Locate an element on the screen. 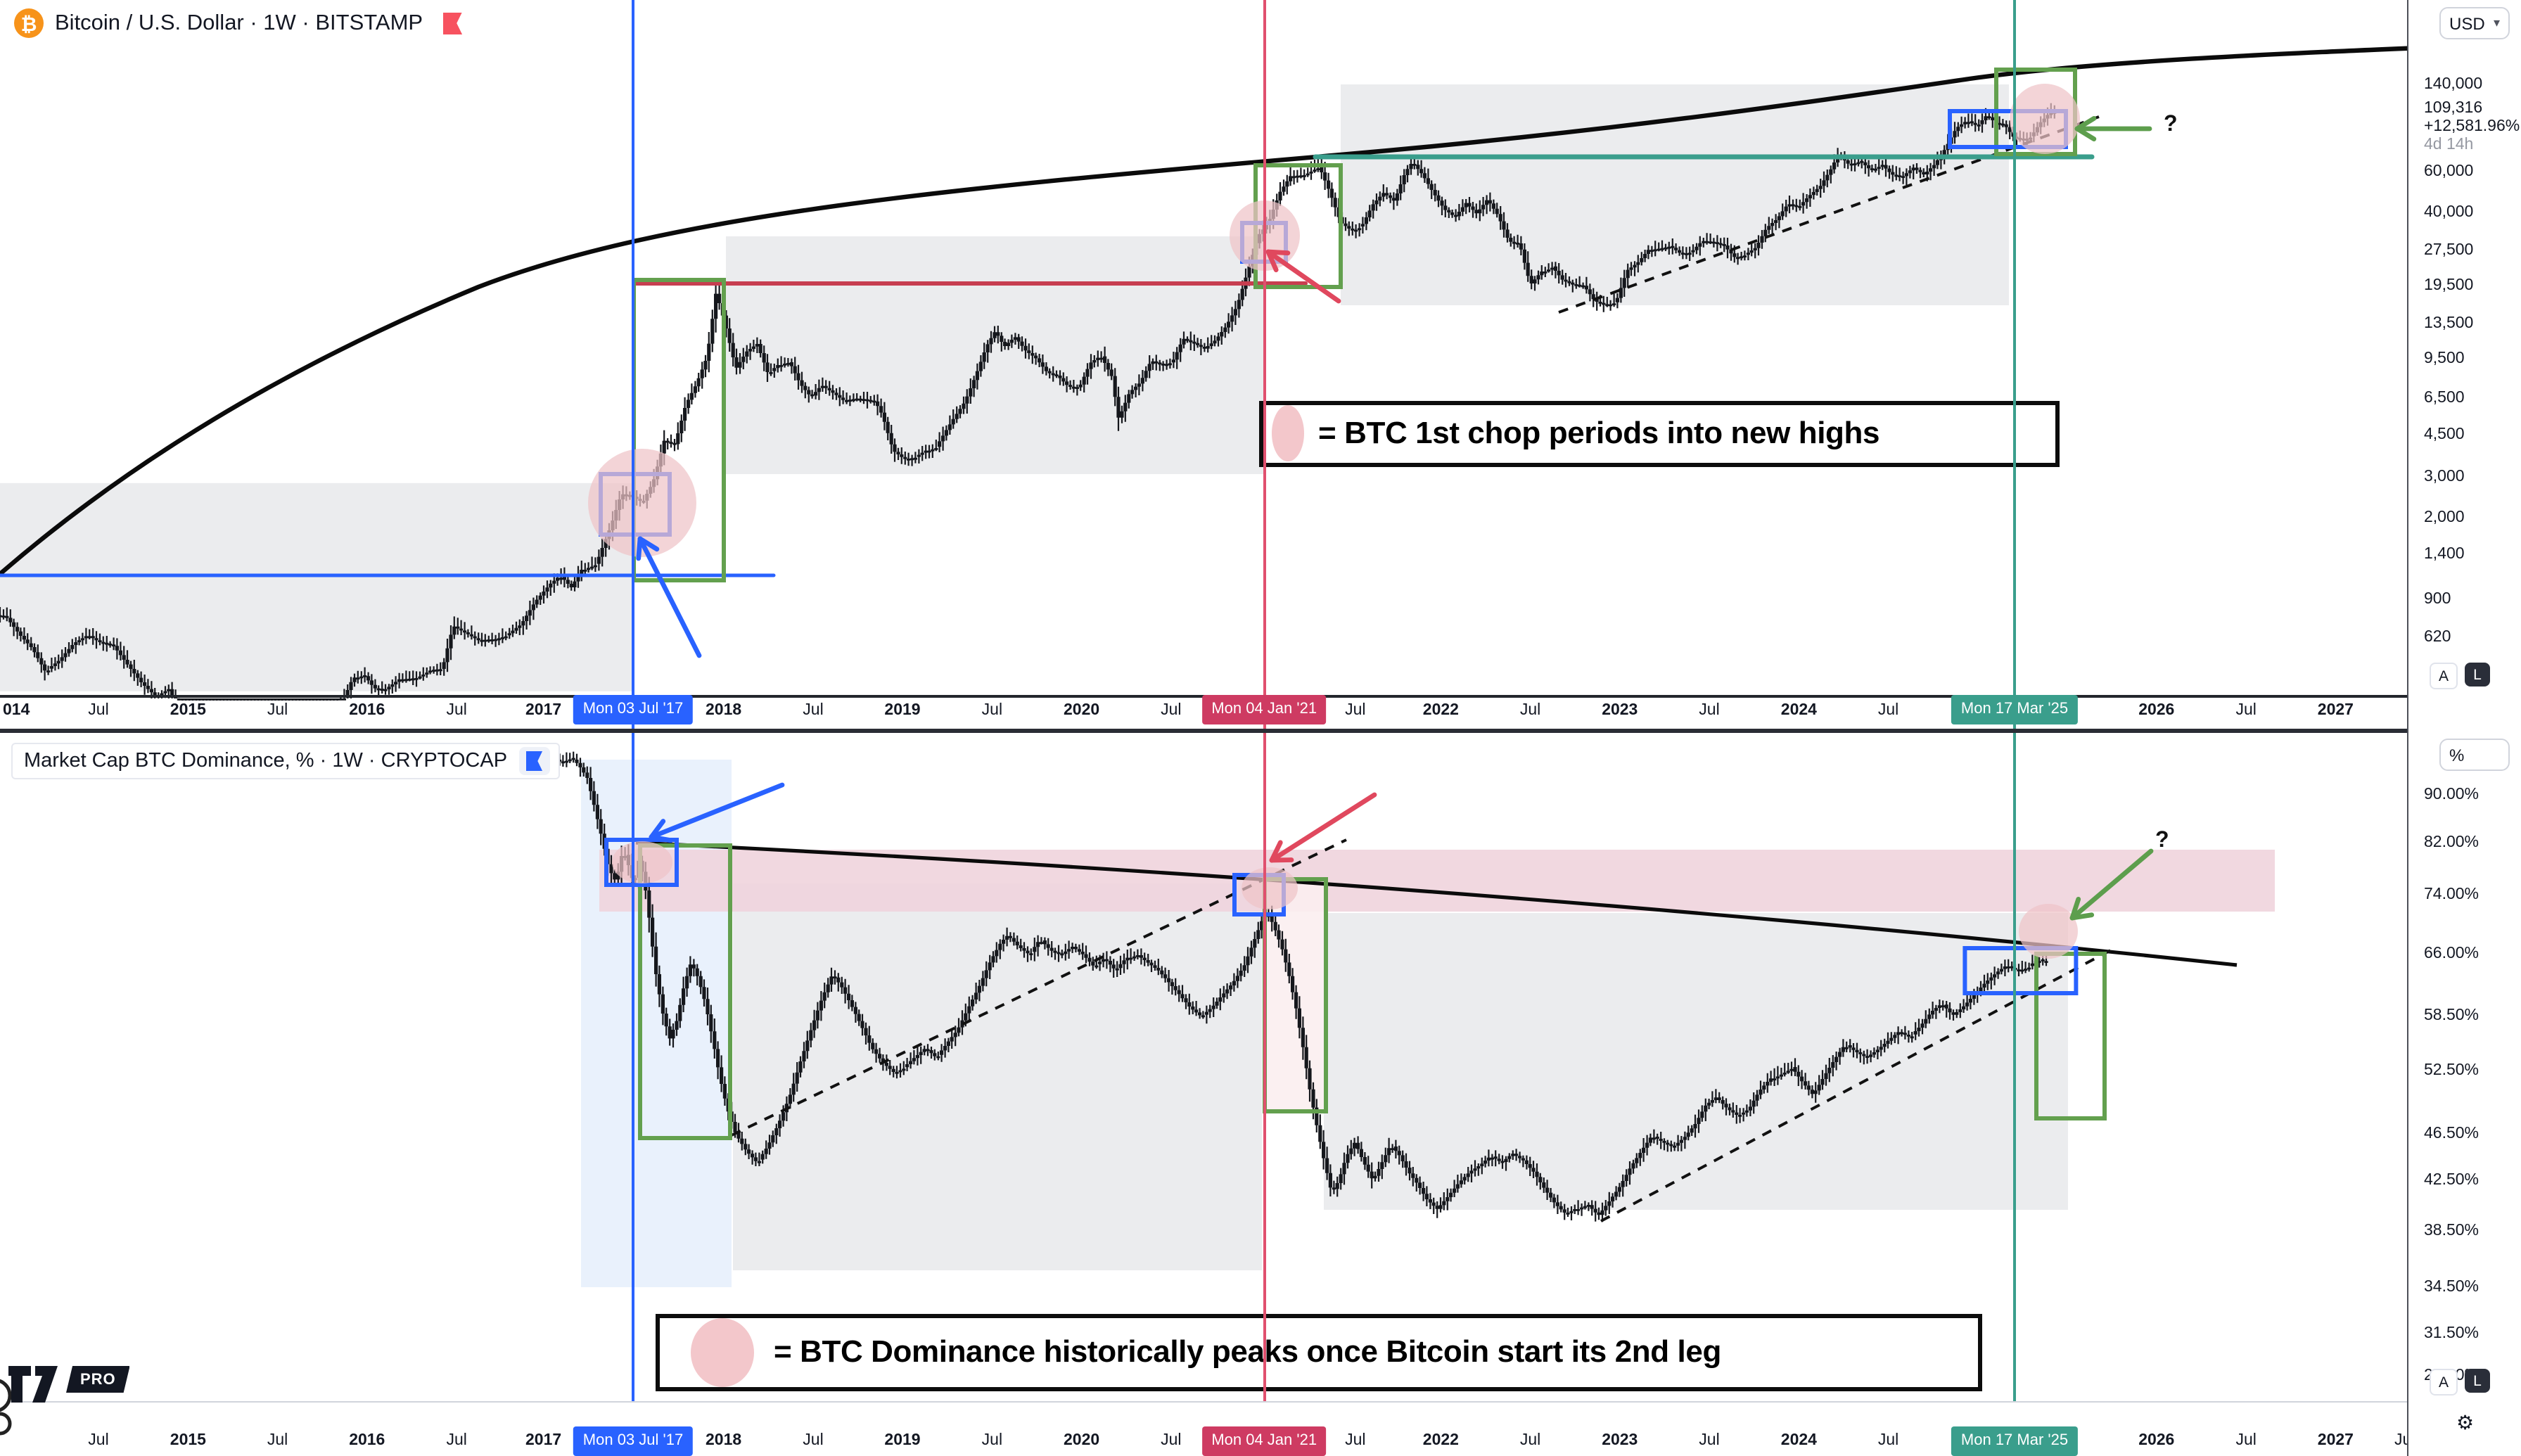 The height and width of the screenshot is (1456, 2521). price-scale-label: 34.50% is located at coordinates (2451, 1287).